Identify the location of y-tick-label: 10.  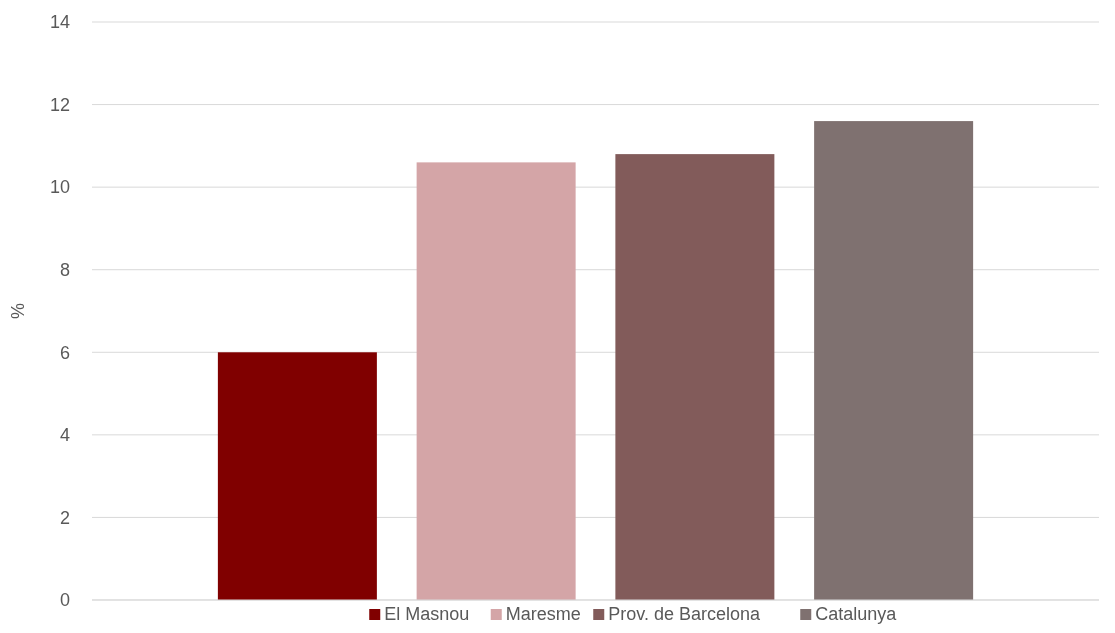
(59, 187).